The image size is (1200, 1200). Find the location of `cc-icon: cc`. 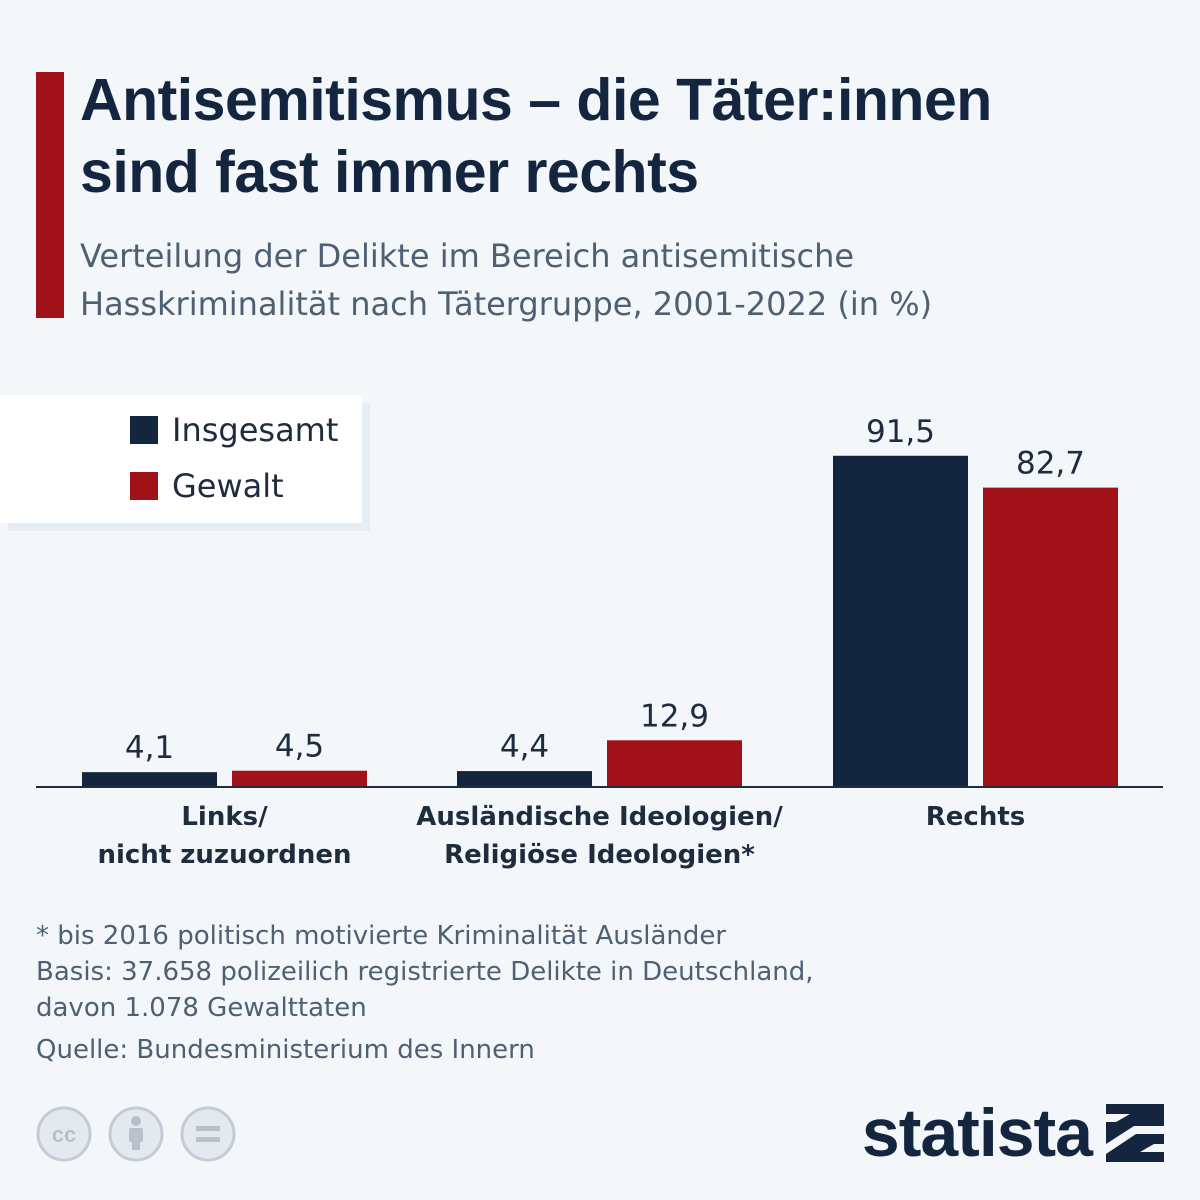

cc-icon: cc is located at coordinates (64, 1134).